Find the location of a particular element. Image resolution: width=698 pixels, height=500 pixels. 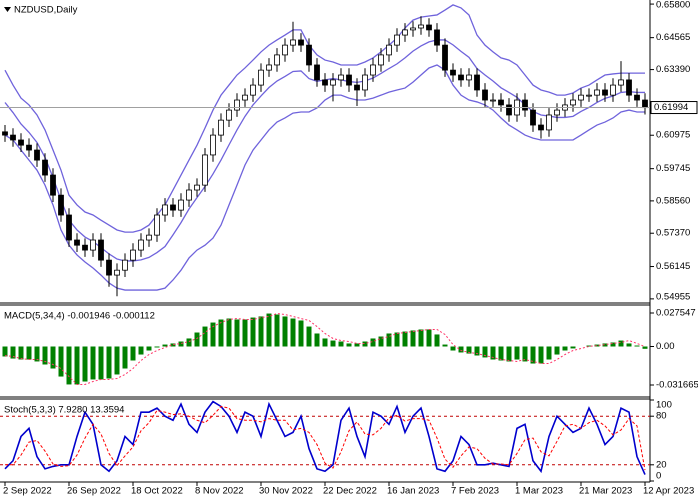

y-tick-label: 0.58560 is located at coordinates (673, 200).